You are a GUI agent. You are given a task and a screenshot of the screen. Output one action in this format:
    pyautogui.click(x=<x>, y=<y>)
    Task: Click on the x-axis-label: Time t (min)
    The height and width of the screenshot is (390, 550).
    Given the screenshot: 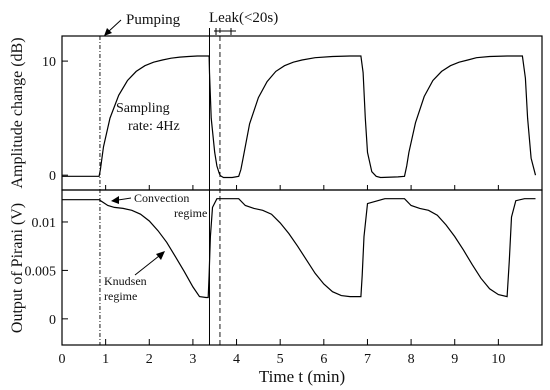 What is the action you would take?
    pyautogui.click(x=302, y=376)
    